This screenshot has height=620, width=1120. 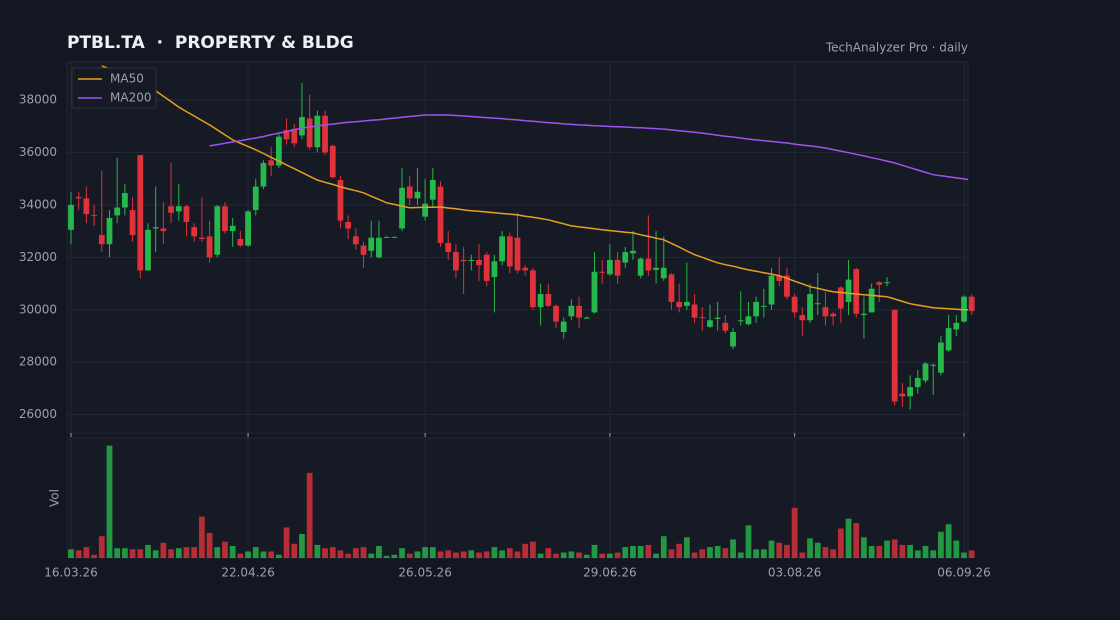 I want to click on x-tick-label: 16.03.26, so click(x=70, y=573).